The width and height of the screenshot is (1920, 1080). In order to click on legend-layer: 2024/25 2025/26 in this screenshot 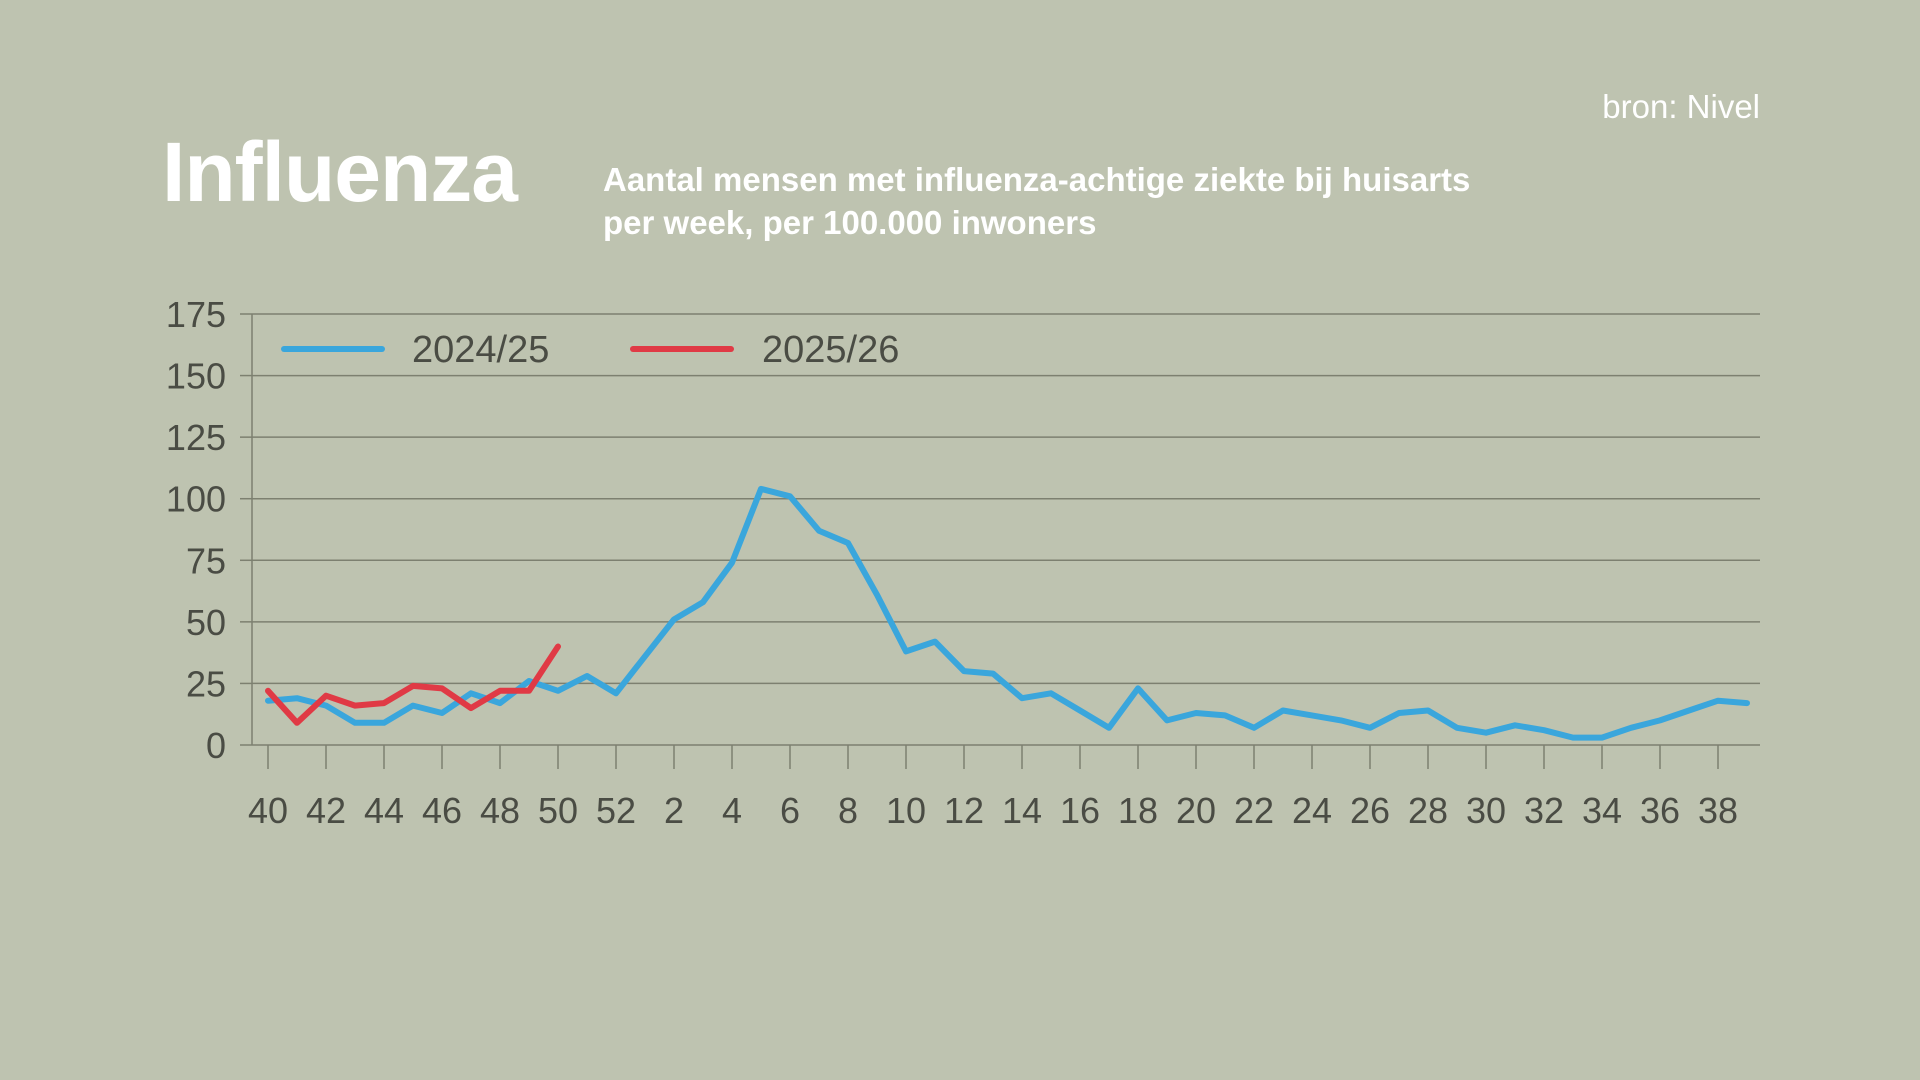, I will do `click(590, 350)`.